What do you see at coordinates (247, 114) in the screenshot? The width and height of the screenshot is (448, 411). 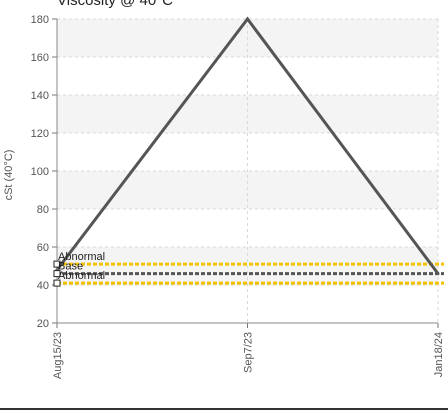 I see `plot-band` at bounding box center [247, 114].